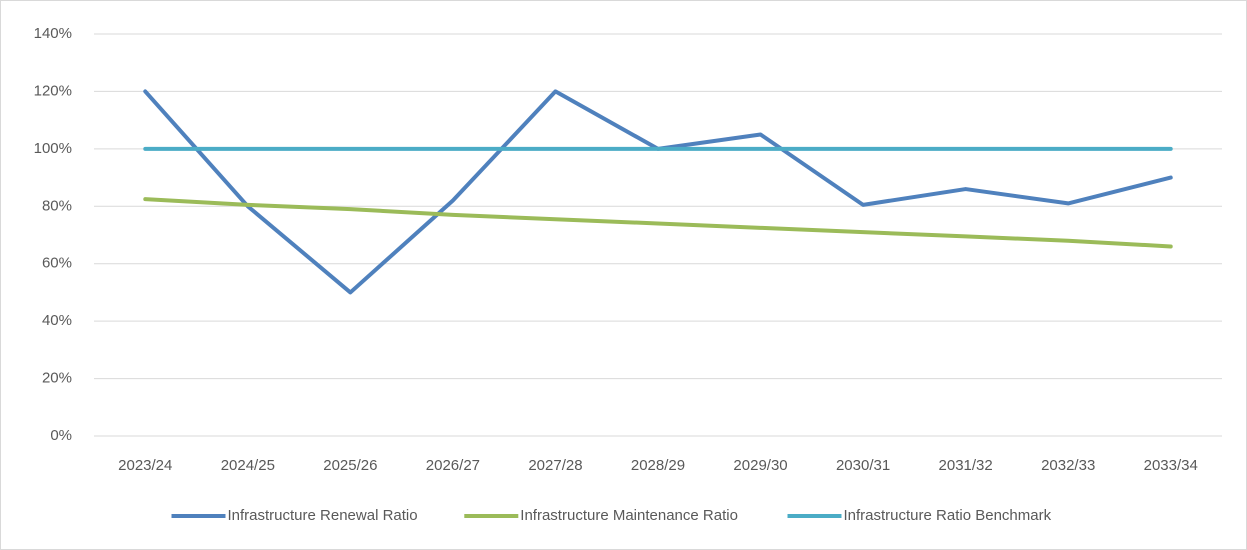 Image resolution: width=1247 pixels, height=550 pixels. What do you see at coordinates (57, 320) in the screenshot?
I see `y-tick-label: 40%` at bounding box center [57, 320].